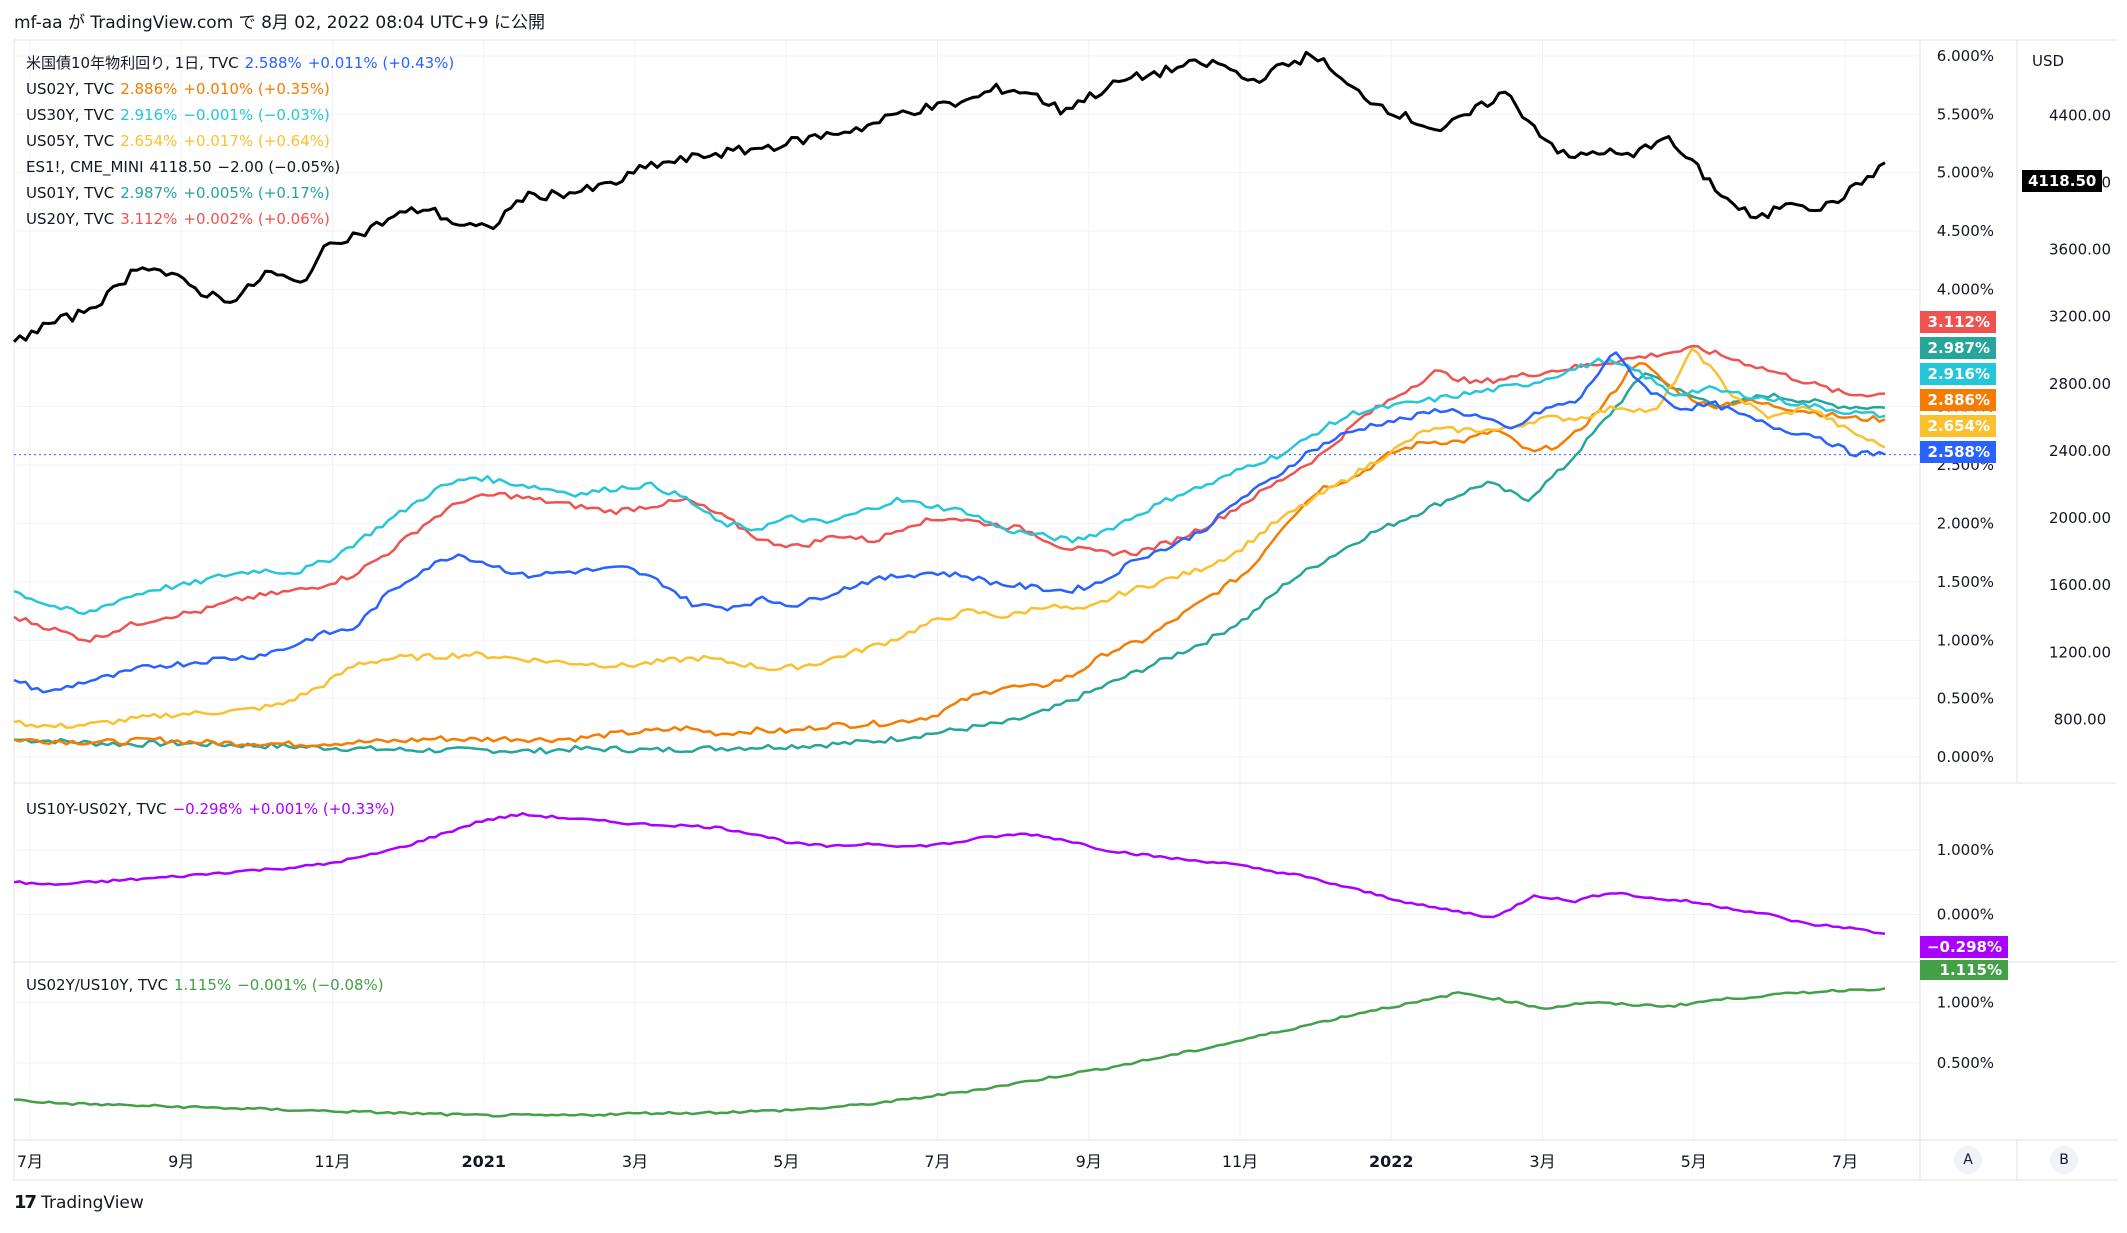 The height and width of the screenshot is (1233, 2127). I want to click on price-badge: 2.916%, so click(1958, 374).